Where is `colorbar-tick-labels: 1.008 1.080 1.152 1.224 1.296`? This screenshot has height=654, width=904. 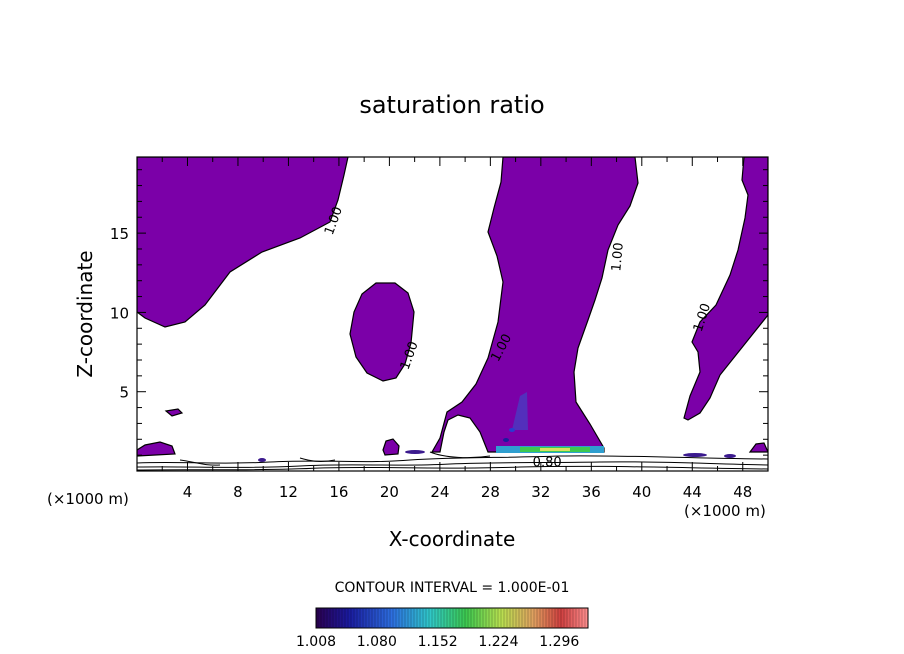 colorbar-tick-labels: 1.008 1.080 1.152 1.224 1.296 is located at coordinates (437, 642).